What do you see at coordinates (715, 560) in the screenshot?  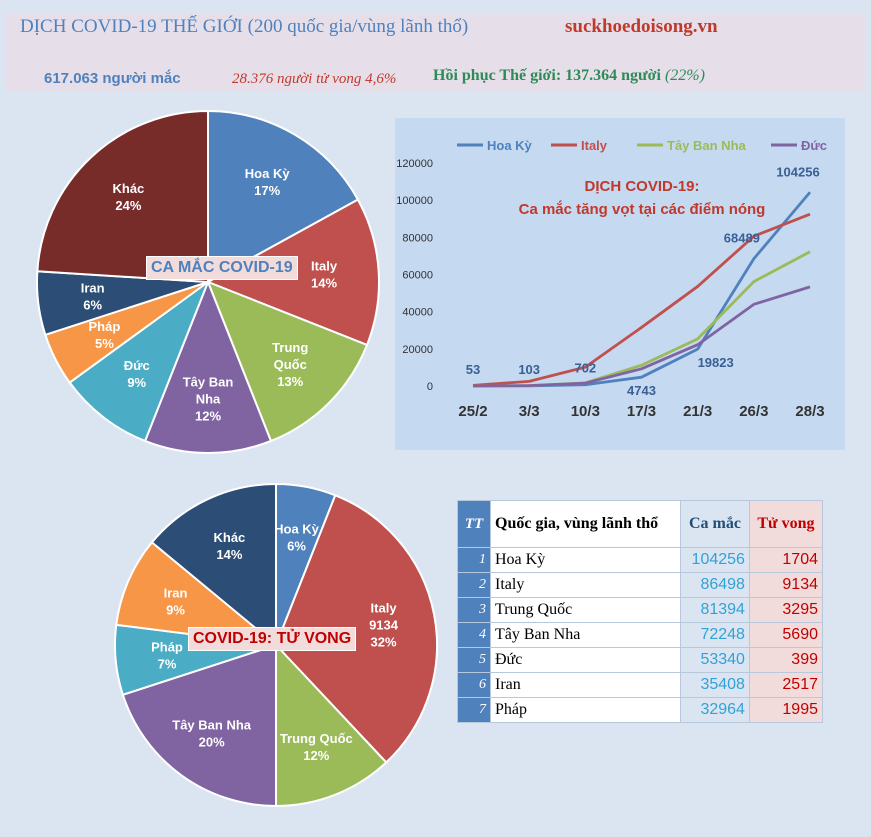 I see `cases-value: 104256` at bounding box center [715, 560].